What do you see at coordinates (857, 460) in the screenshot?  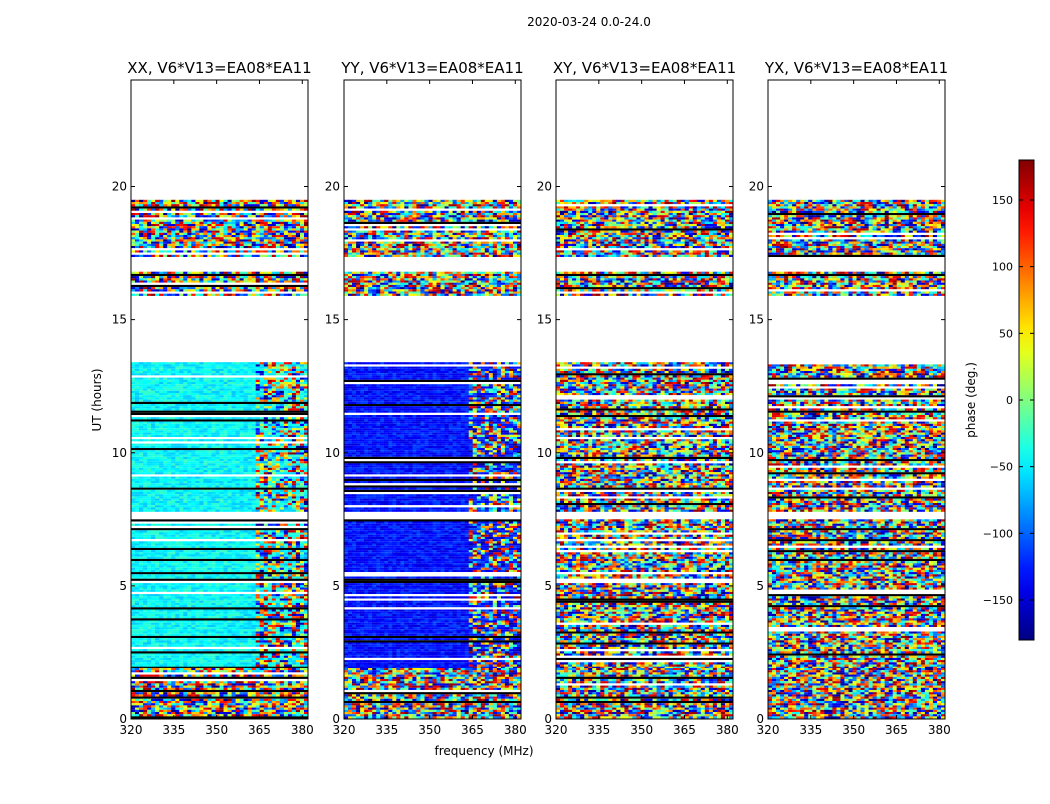 I see `phase-image-yx` at bounding box center [857, 460].